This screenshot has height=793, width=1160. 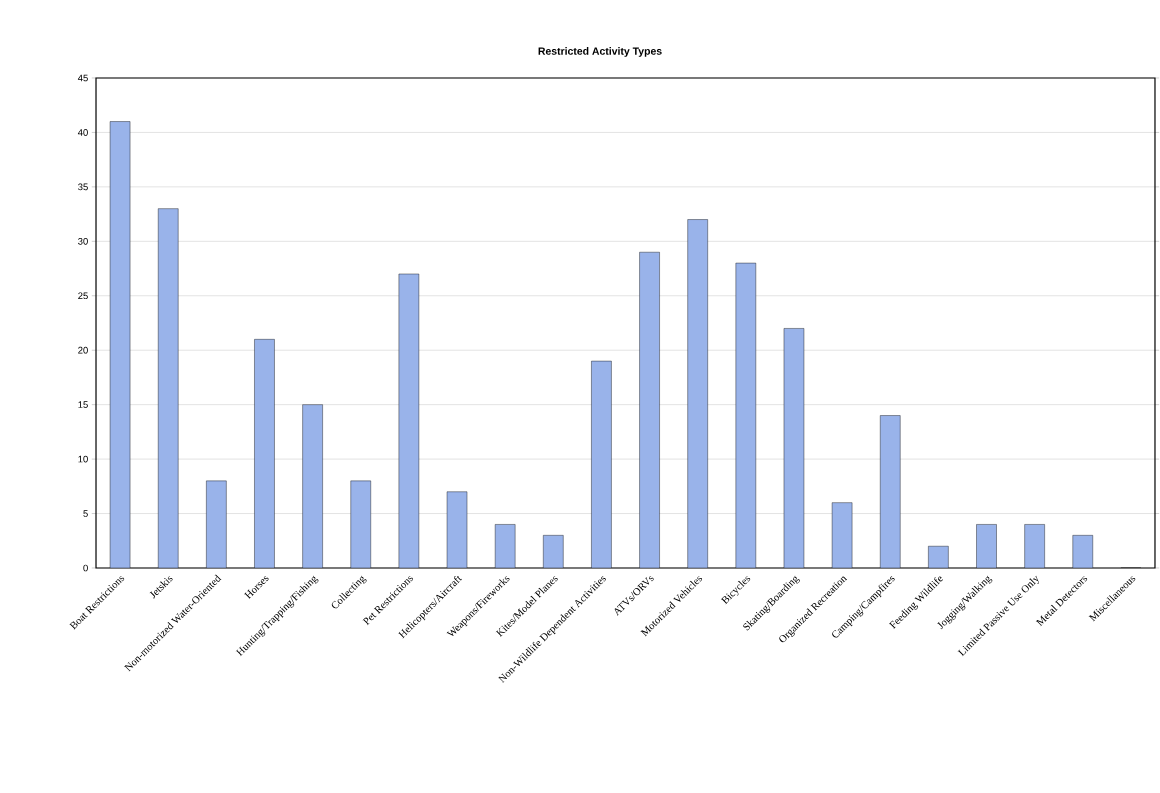 I want to click on y-tick-label: 35, so click(x=83, y=187).